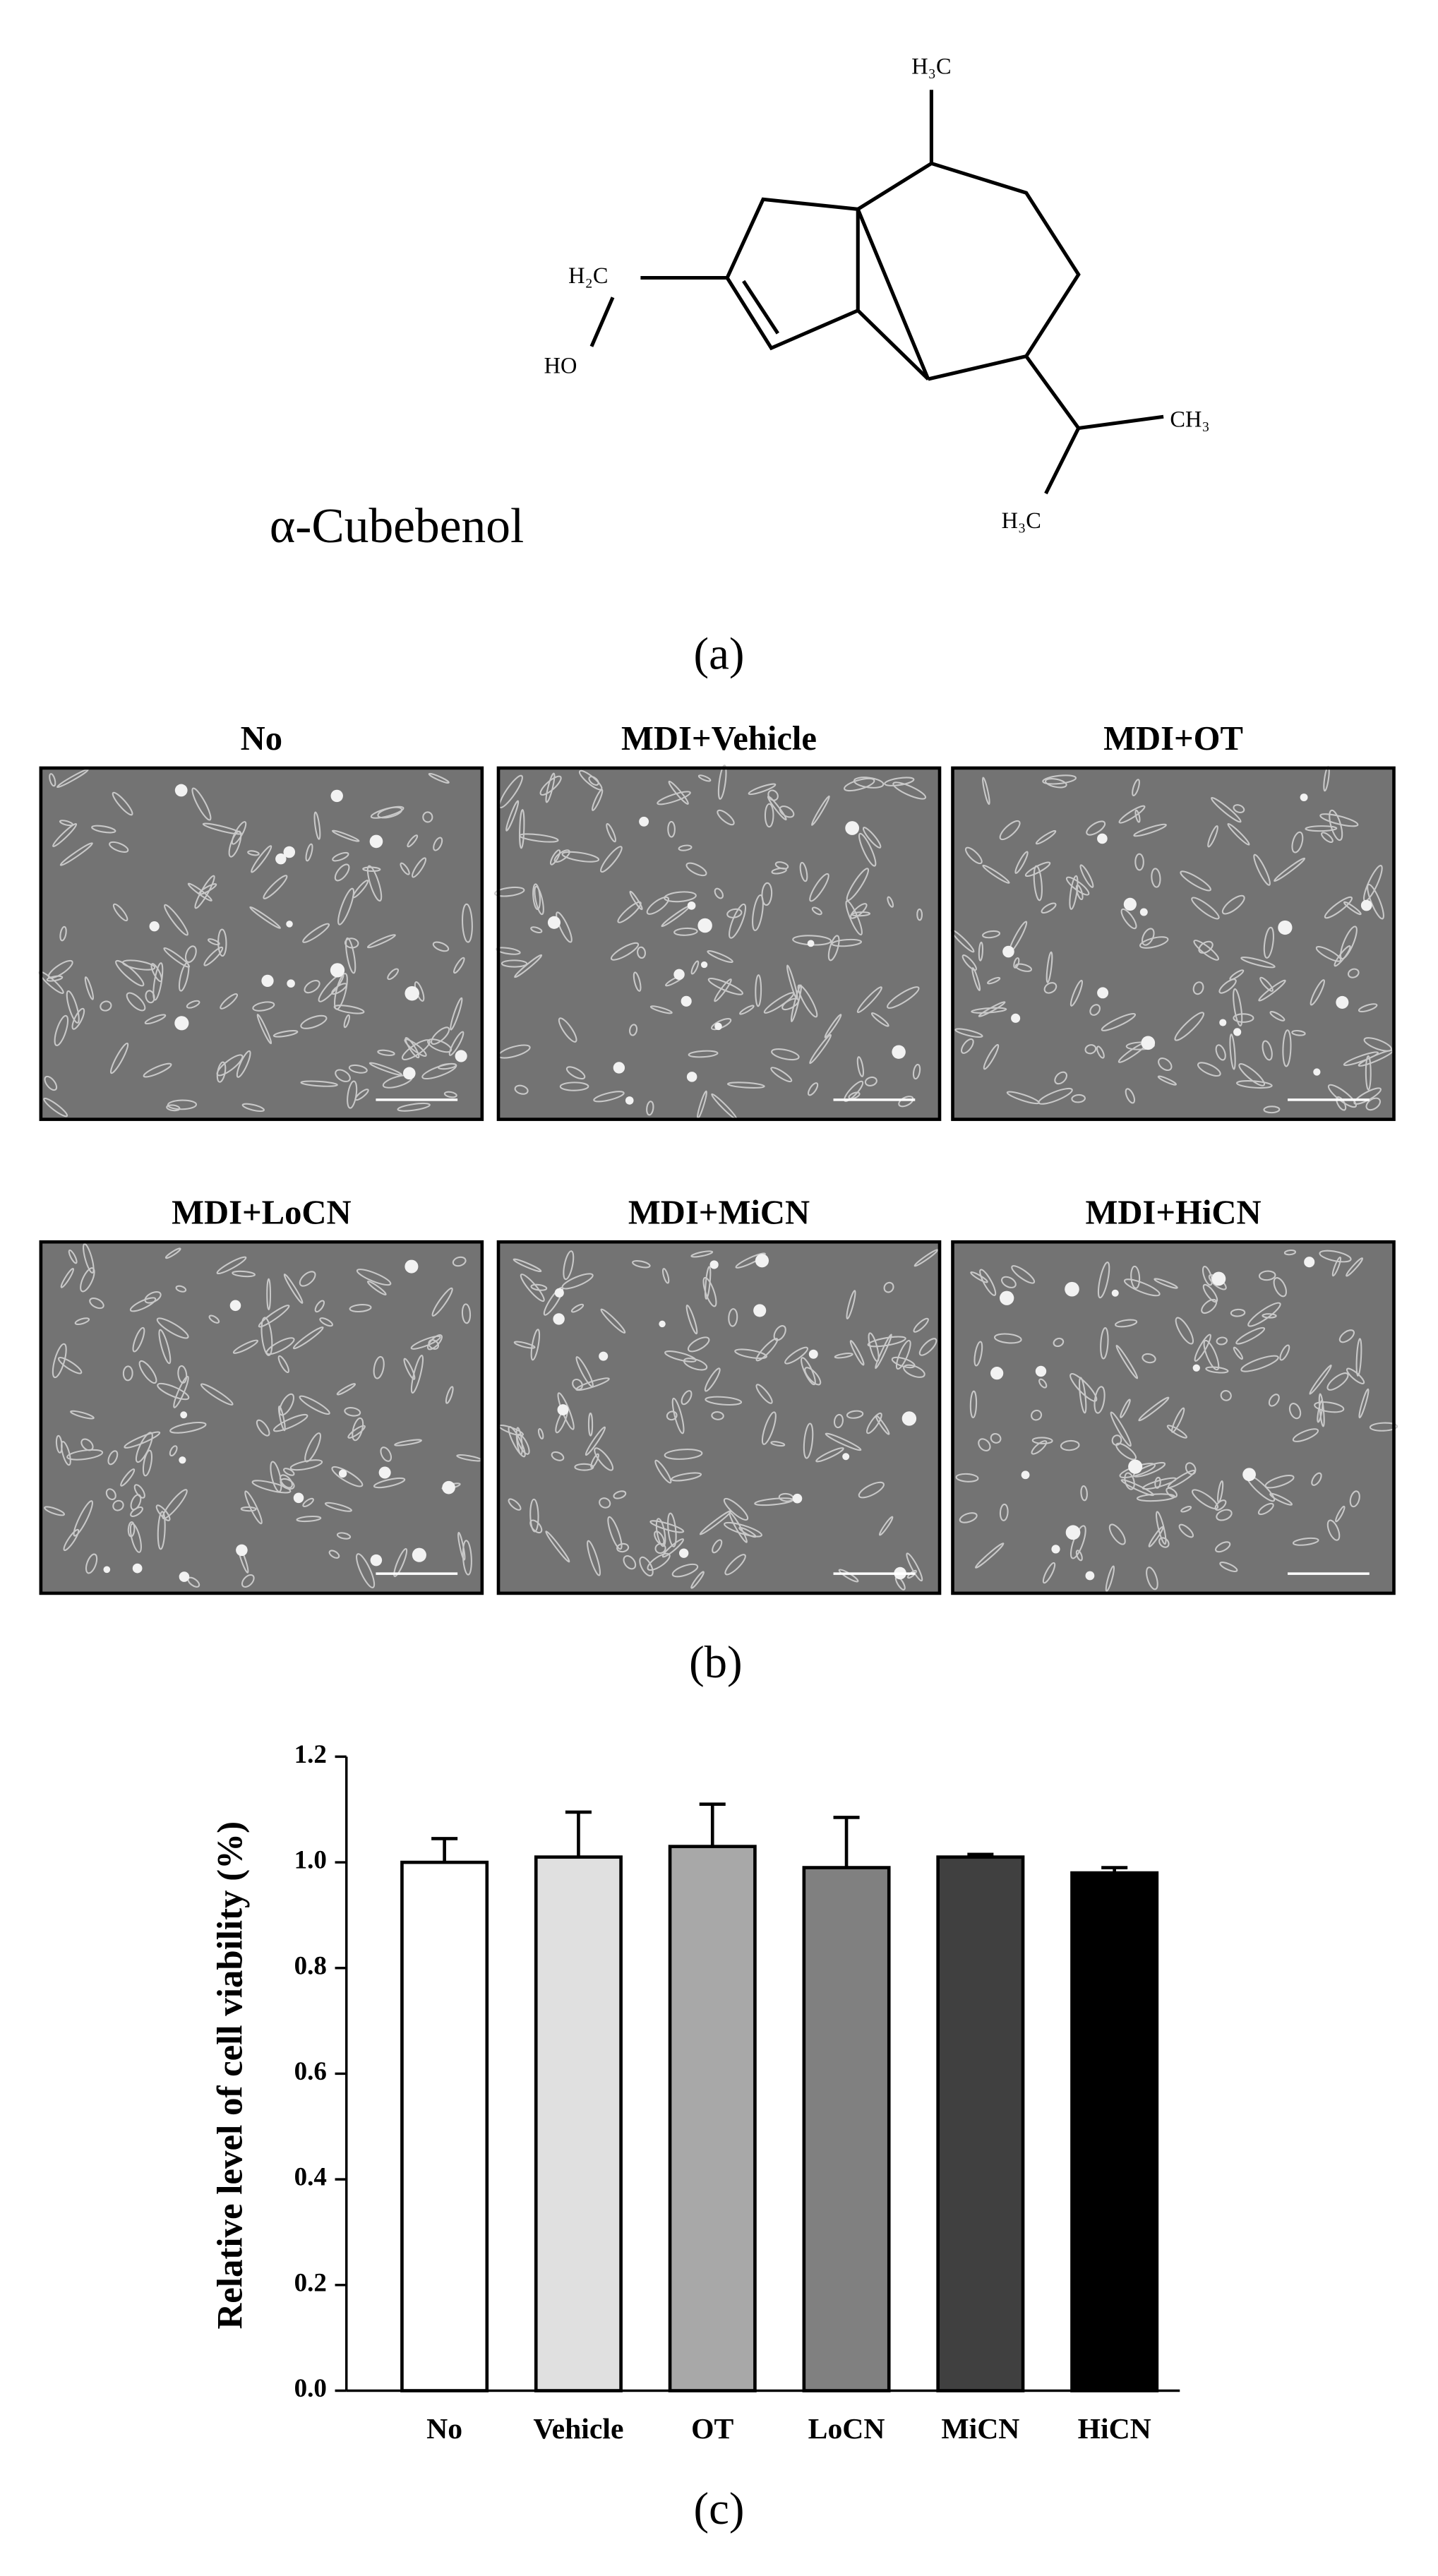 The width and height of the screenshot is (1438, 2576). I want to click on y-tick-label: 0.6, so click(311, 2071).